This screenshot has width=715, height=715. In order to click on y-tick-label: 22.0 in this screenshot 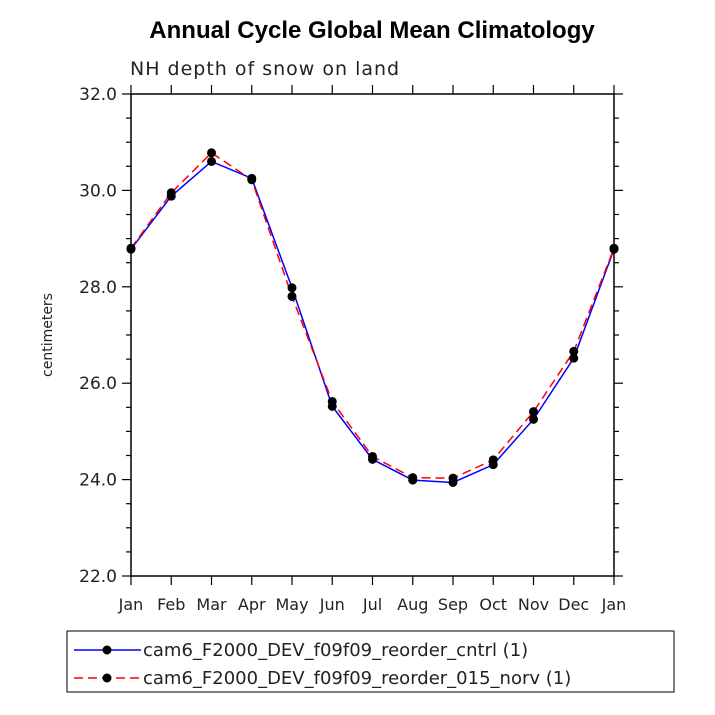, I will do `click(98, 577)`.